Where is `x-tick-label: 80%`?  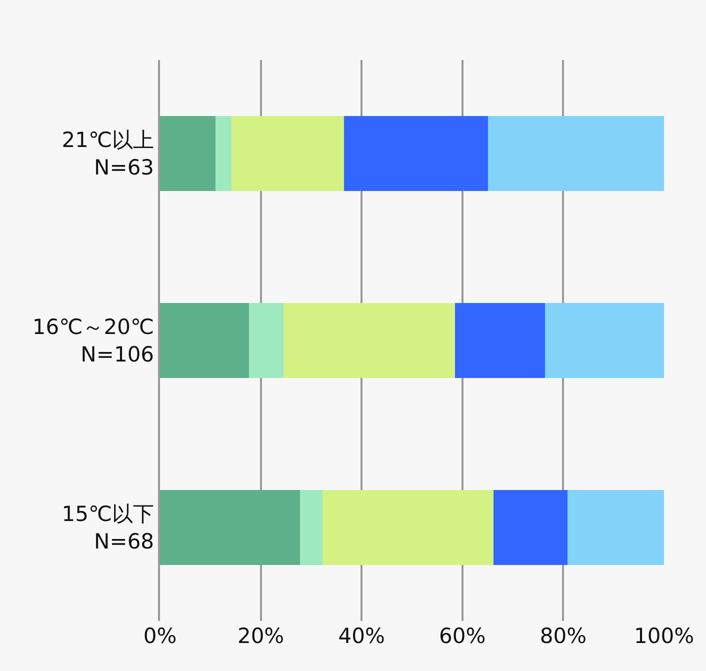
x-tick-label: 80% is located at coordinates (563, 636).